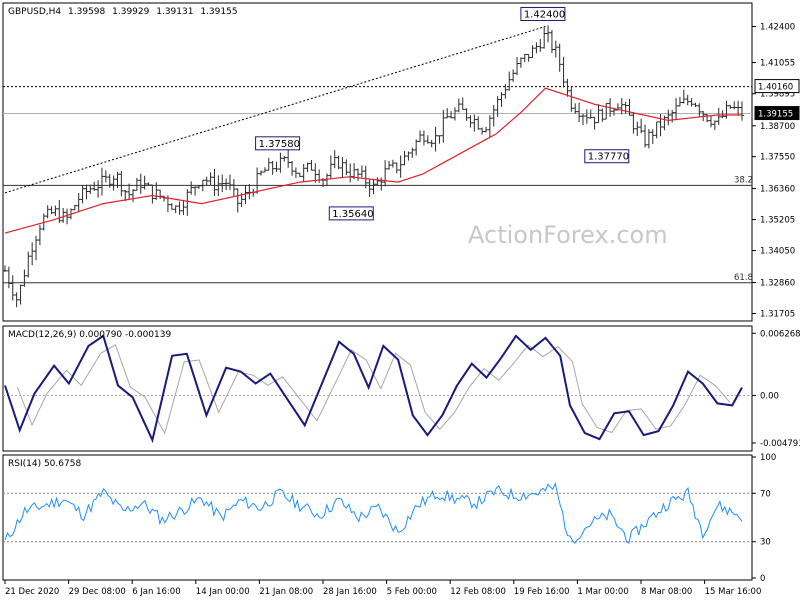 Image resolution: width=800 pixels, height=600 pixels. Describe the element at coordinates (608, 157) in the screenshot. I see `price-callout-label: 1.37770` at that location.